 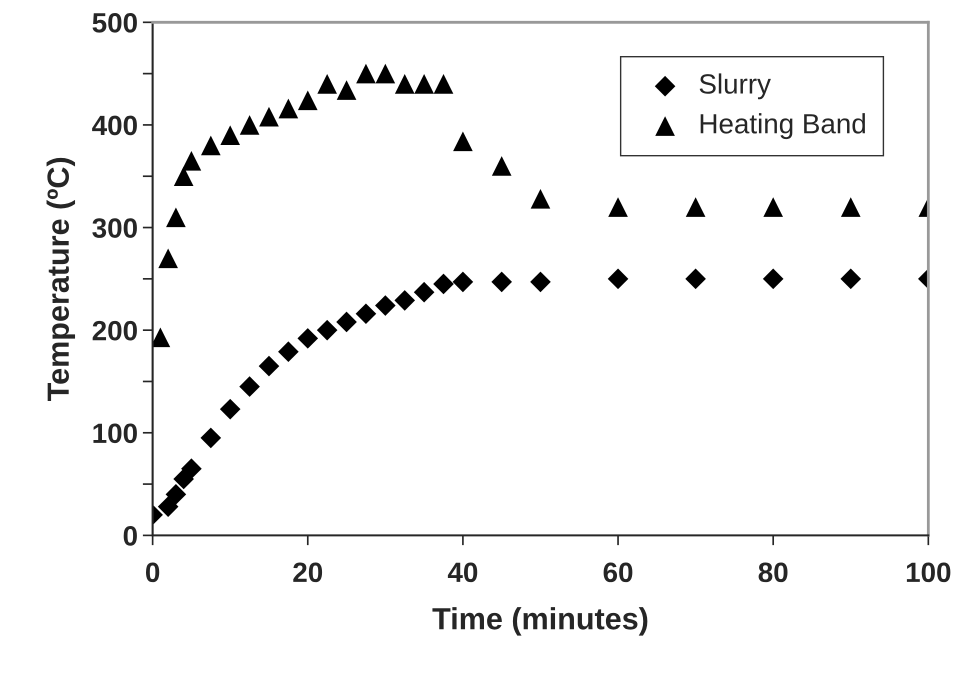 I want to click on x-axis-title: Time (minutes), so click(x=540, y=621).